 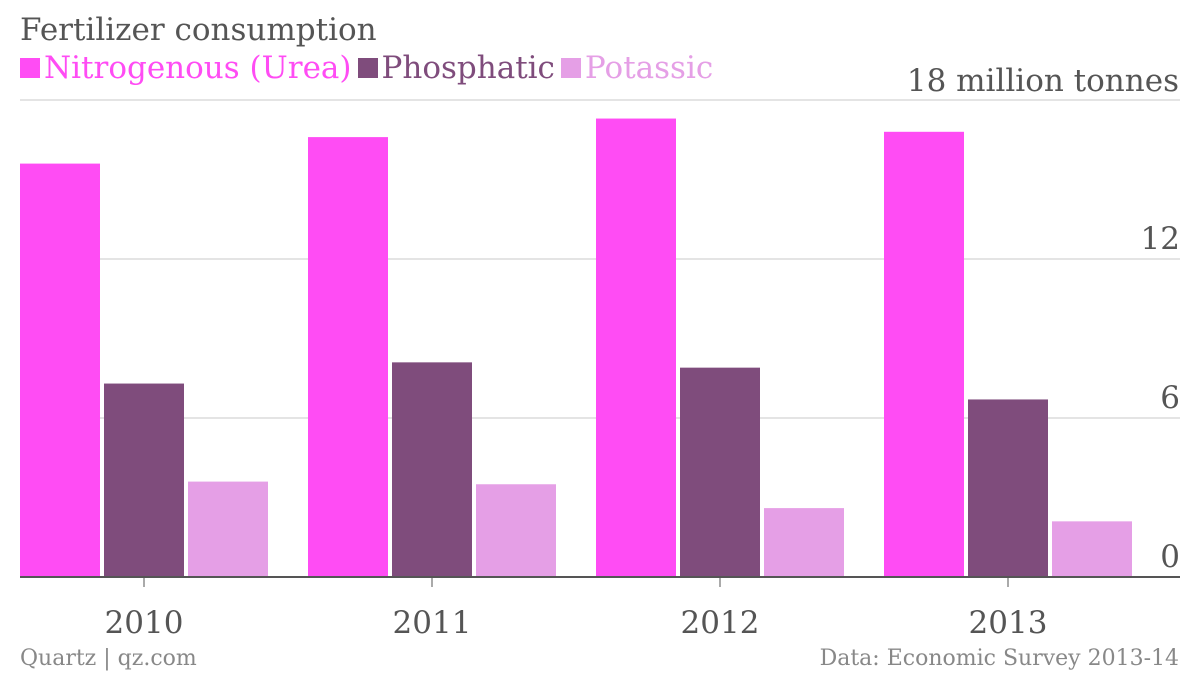 I want to click on x-tick-label: 2010, so click(x=144, y=623).